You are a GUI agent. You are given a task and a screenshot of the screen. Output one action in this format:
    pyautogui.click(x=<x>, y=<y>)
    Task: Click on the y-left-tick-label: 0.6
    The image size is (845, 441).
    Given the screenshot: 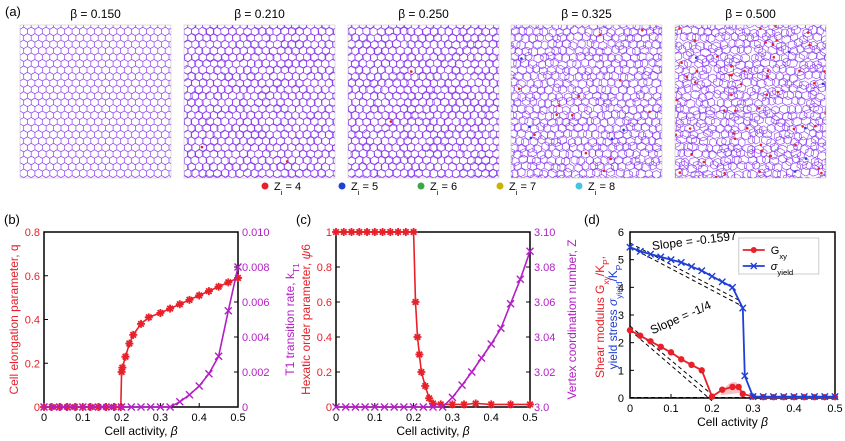 What is the action you would take?
    pyautogui.click(x=32, y=277)
    